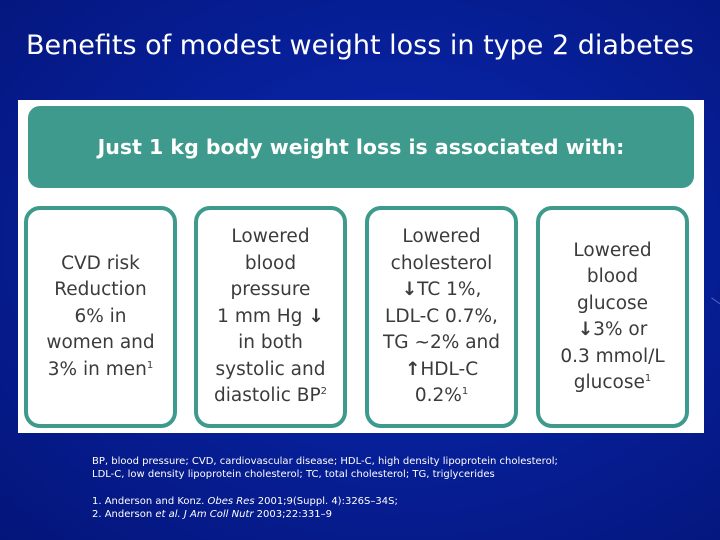  Describe the element at coordinates (231, 501) in the screenshot. I see `journal-name: Obes Res` at that location.